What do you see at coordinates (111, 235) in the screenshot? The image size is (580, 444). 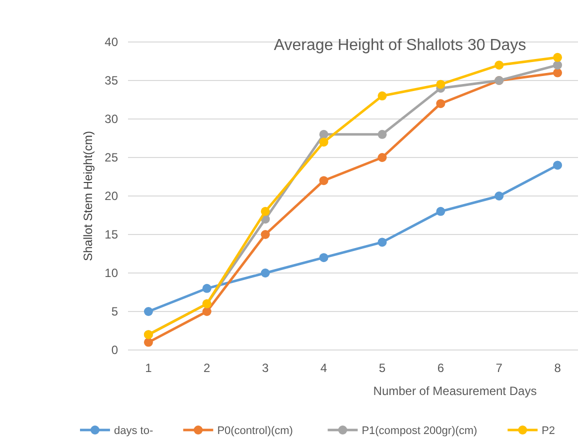 I see `y-tick-label: 15` at bounding box center [111, 235].